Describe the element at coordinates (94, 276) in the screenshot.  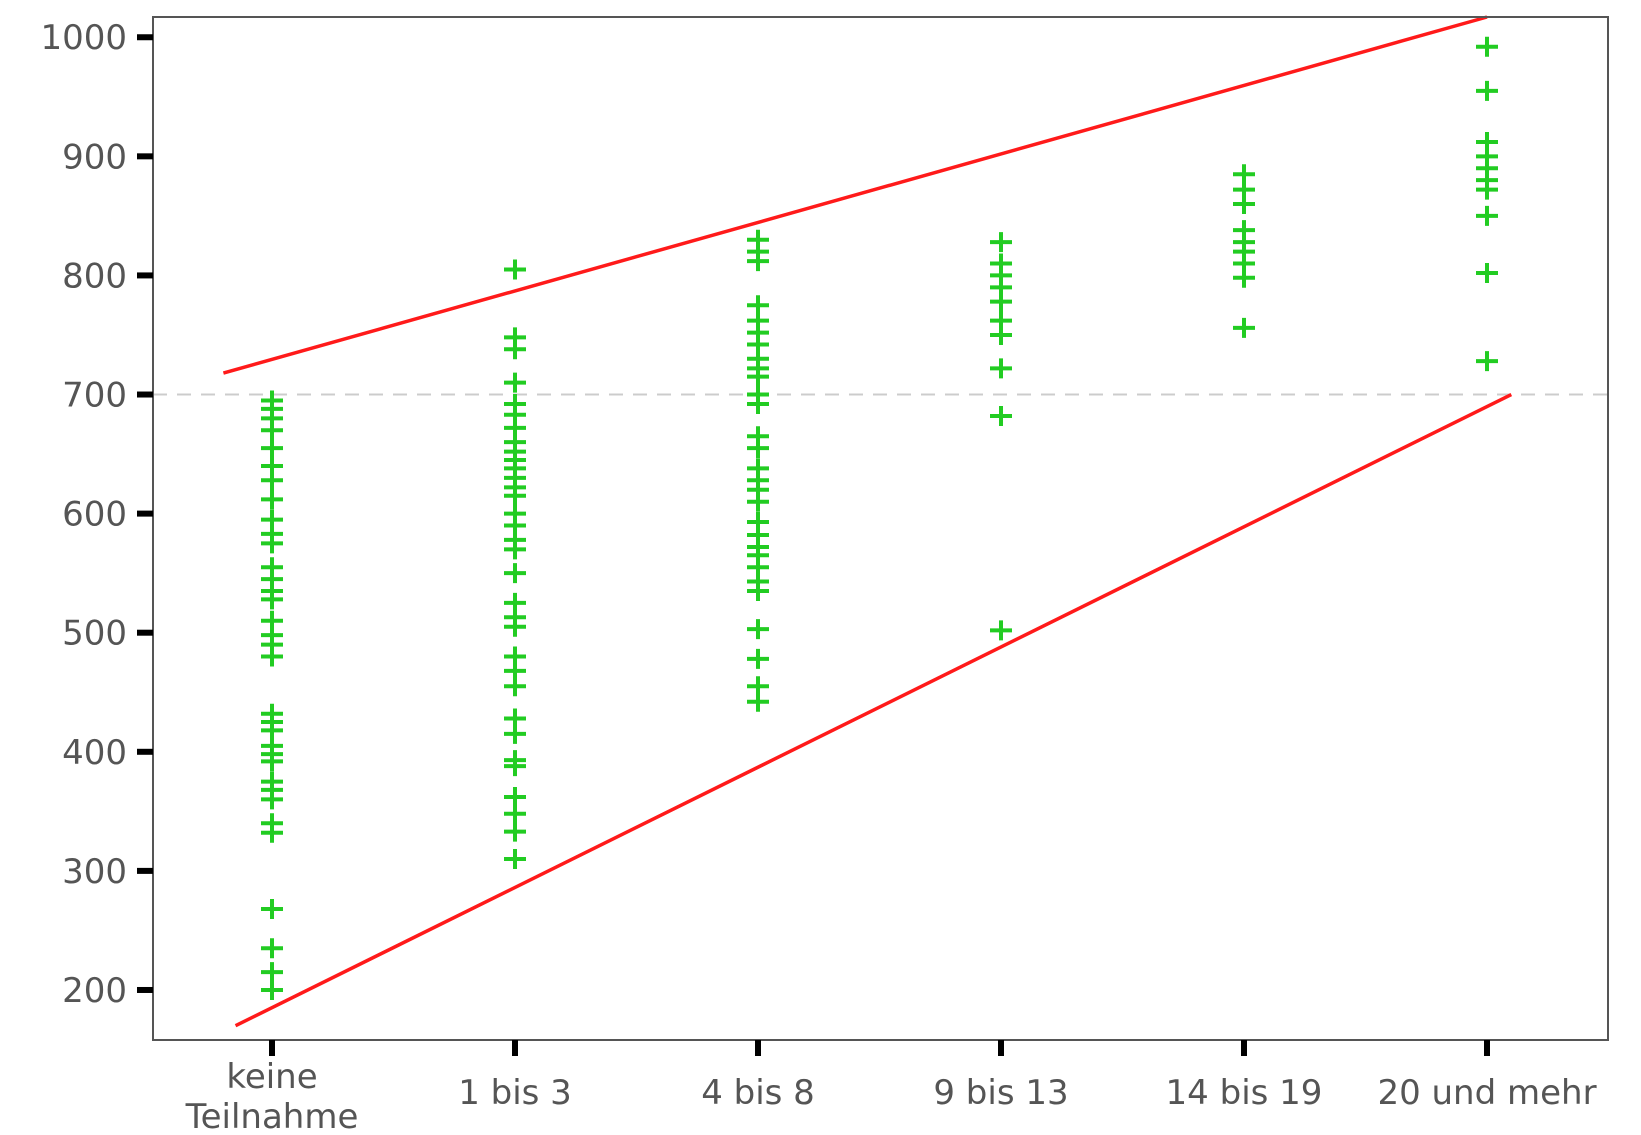
I see `y-tick-label: 800` at that location.